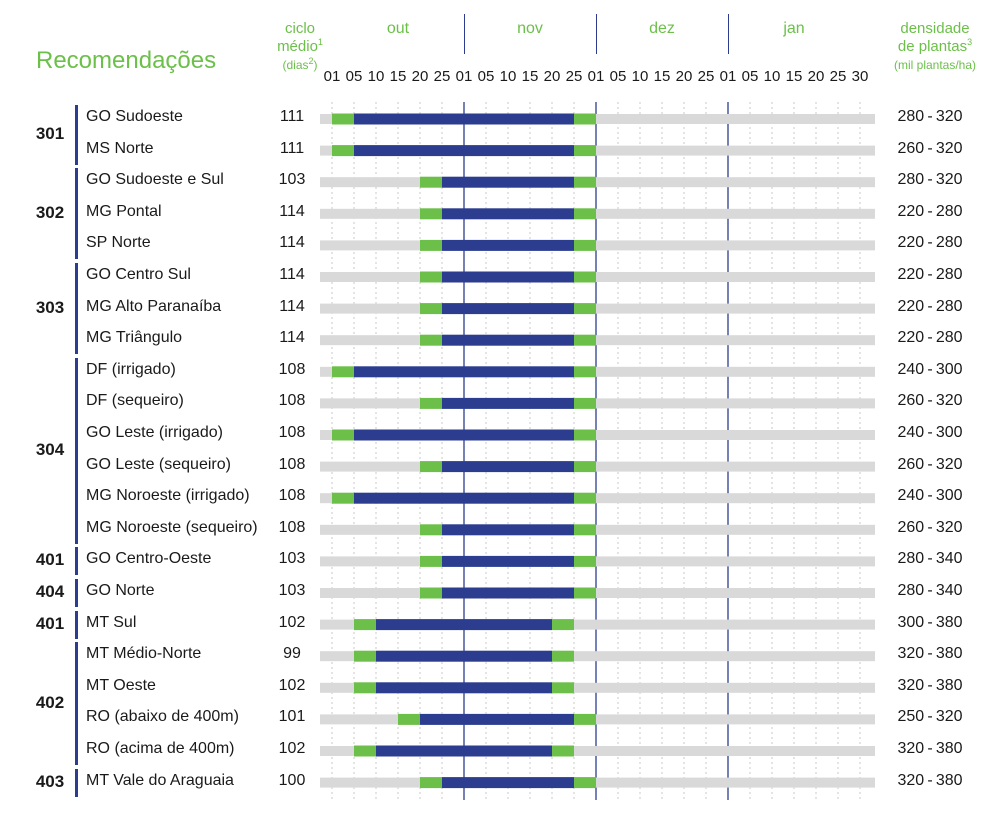  Describe the element at coordinates (295, 65) in the screenshot. I see `ciclo-unit-text: (dias` at that location.